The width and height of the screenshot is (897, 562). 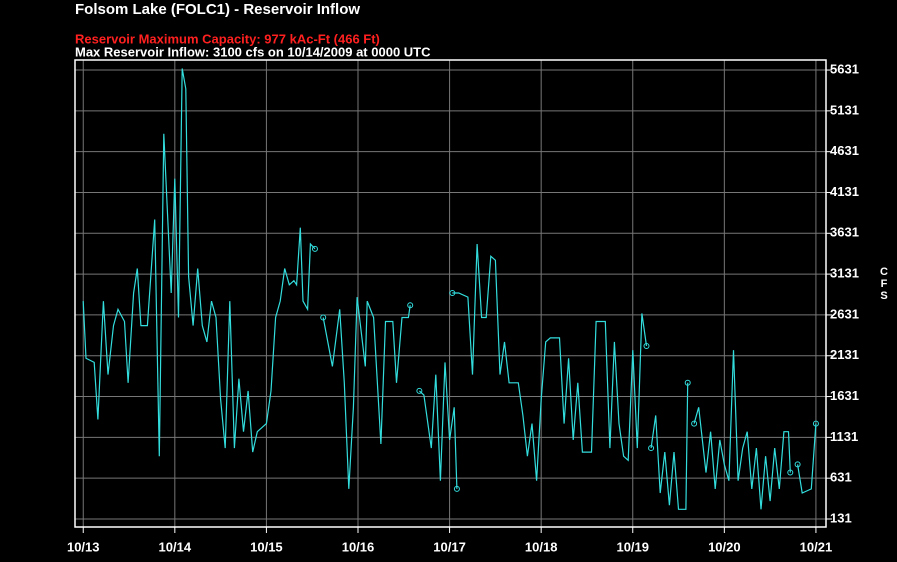 I want to click on y-tick-label: 1631, so click(x=844, y=395).